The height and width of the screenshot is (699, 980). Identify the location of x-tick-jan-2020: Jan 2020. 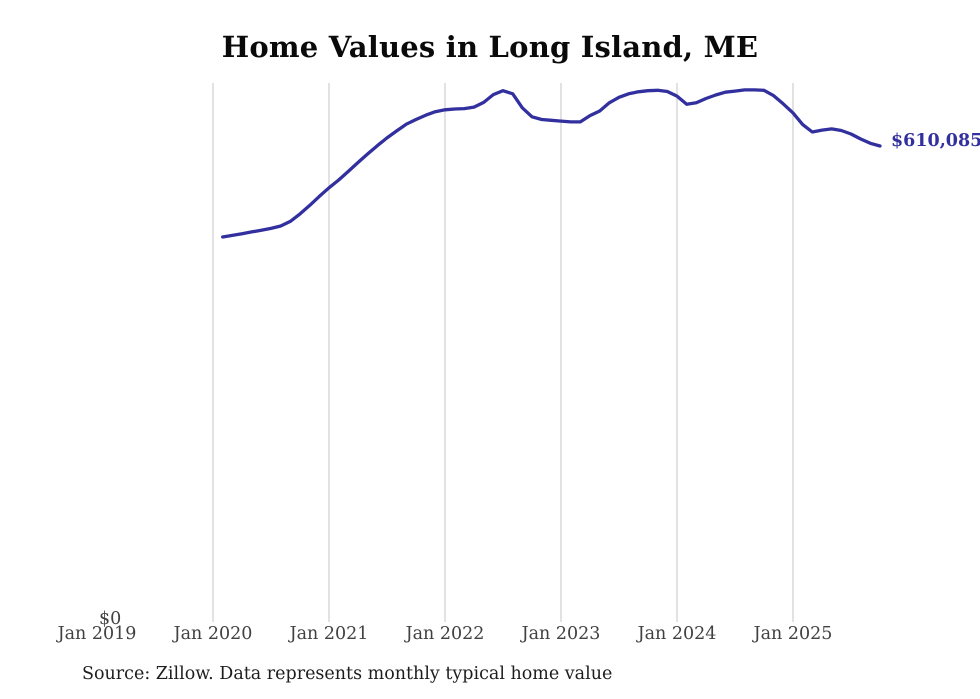
(213, 634).